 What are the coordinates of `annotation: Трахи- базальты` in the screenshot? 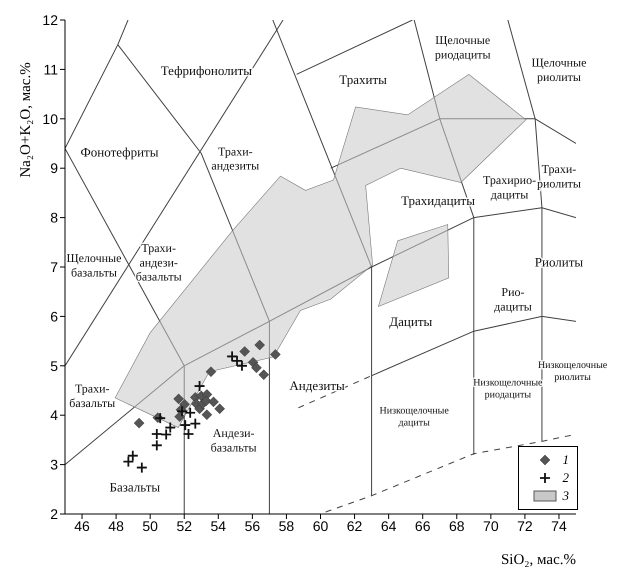 It's located at (92, 395).